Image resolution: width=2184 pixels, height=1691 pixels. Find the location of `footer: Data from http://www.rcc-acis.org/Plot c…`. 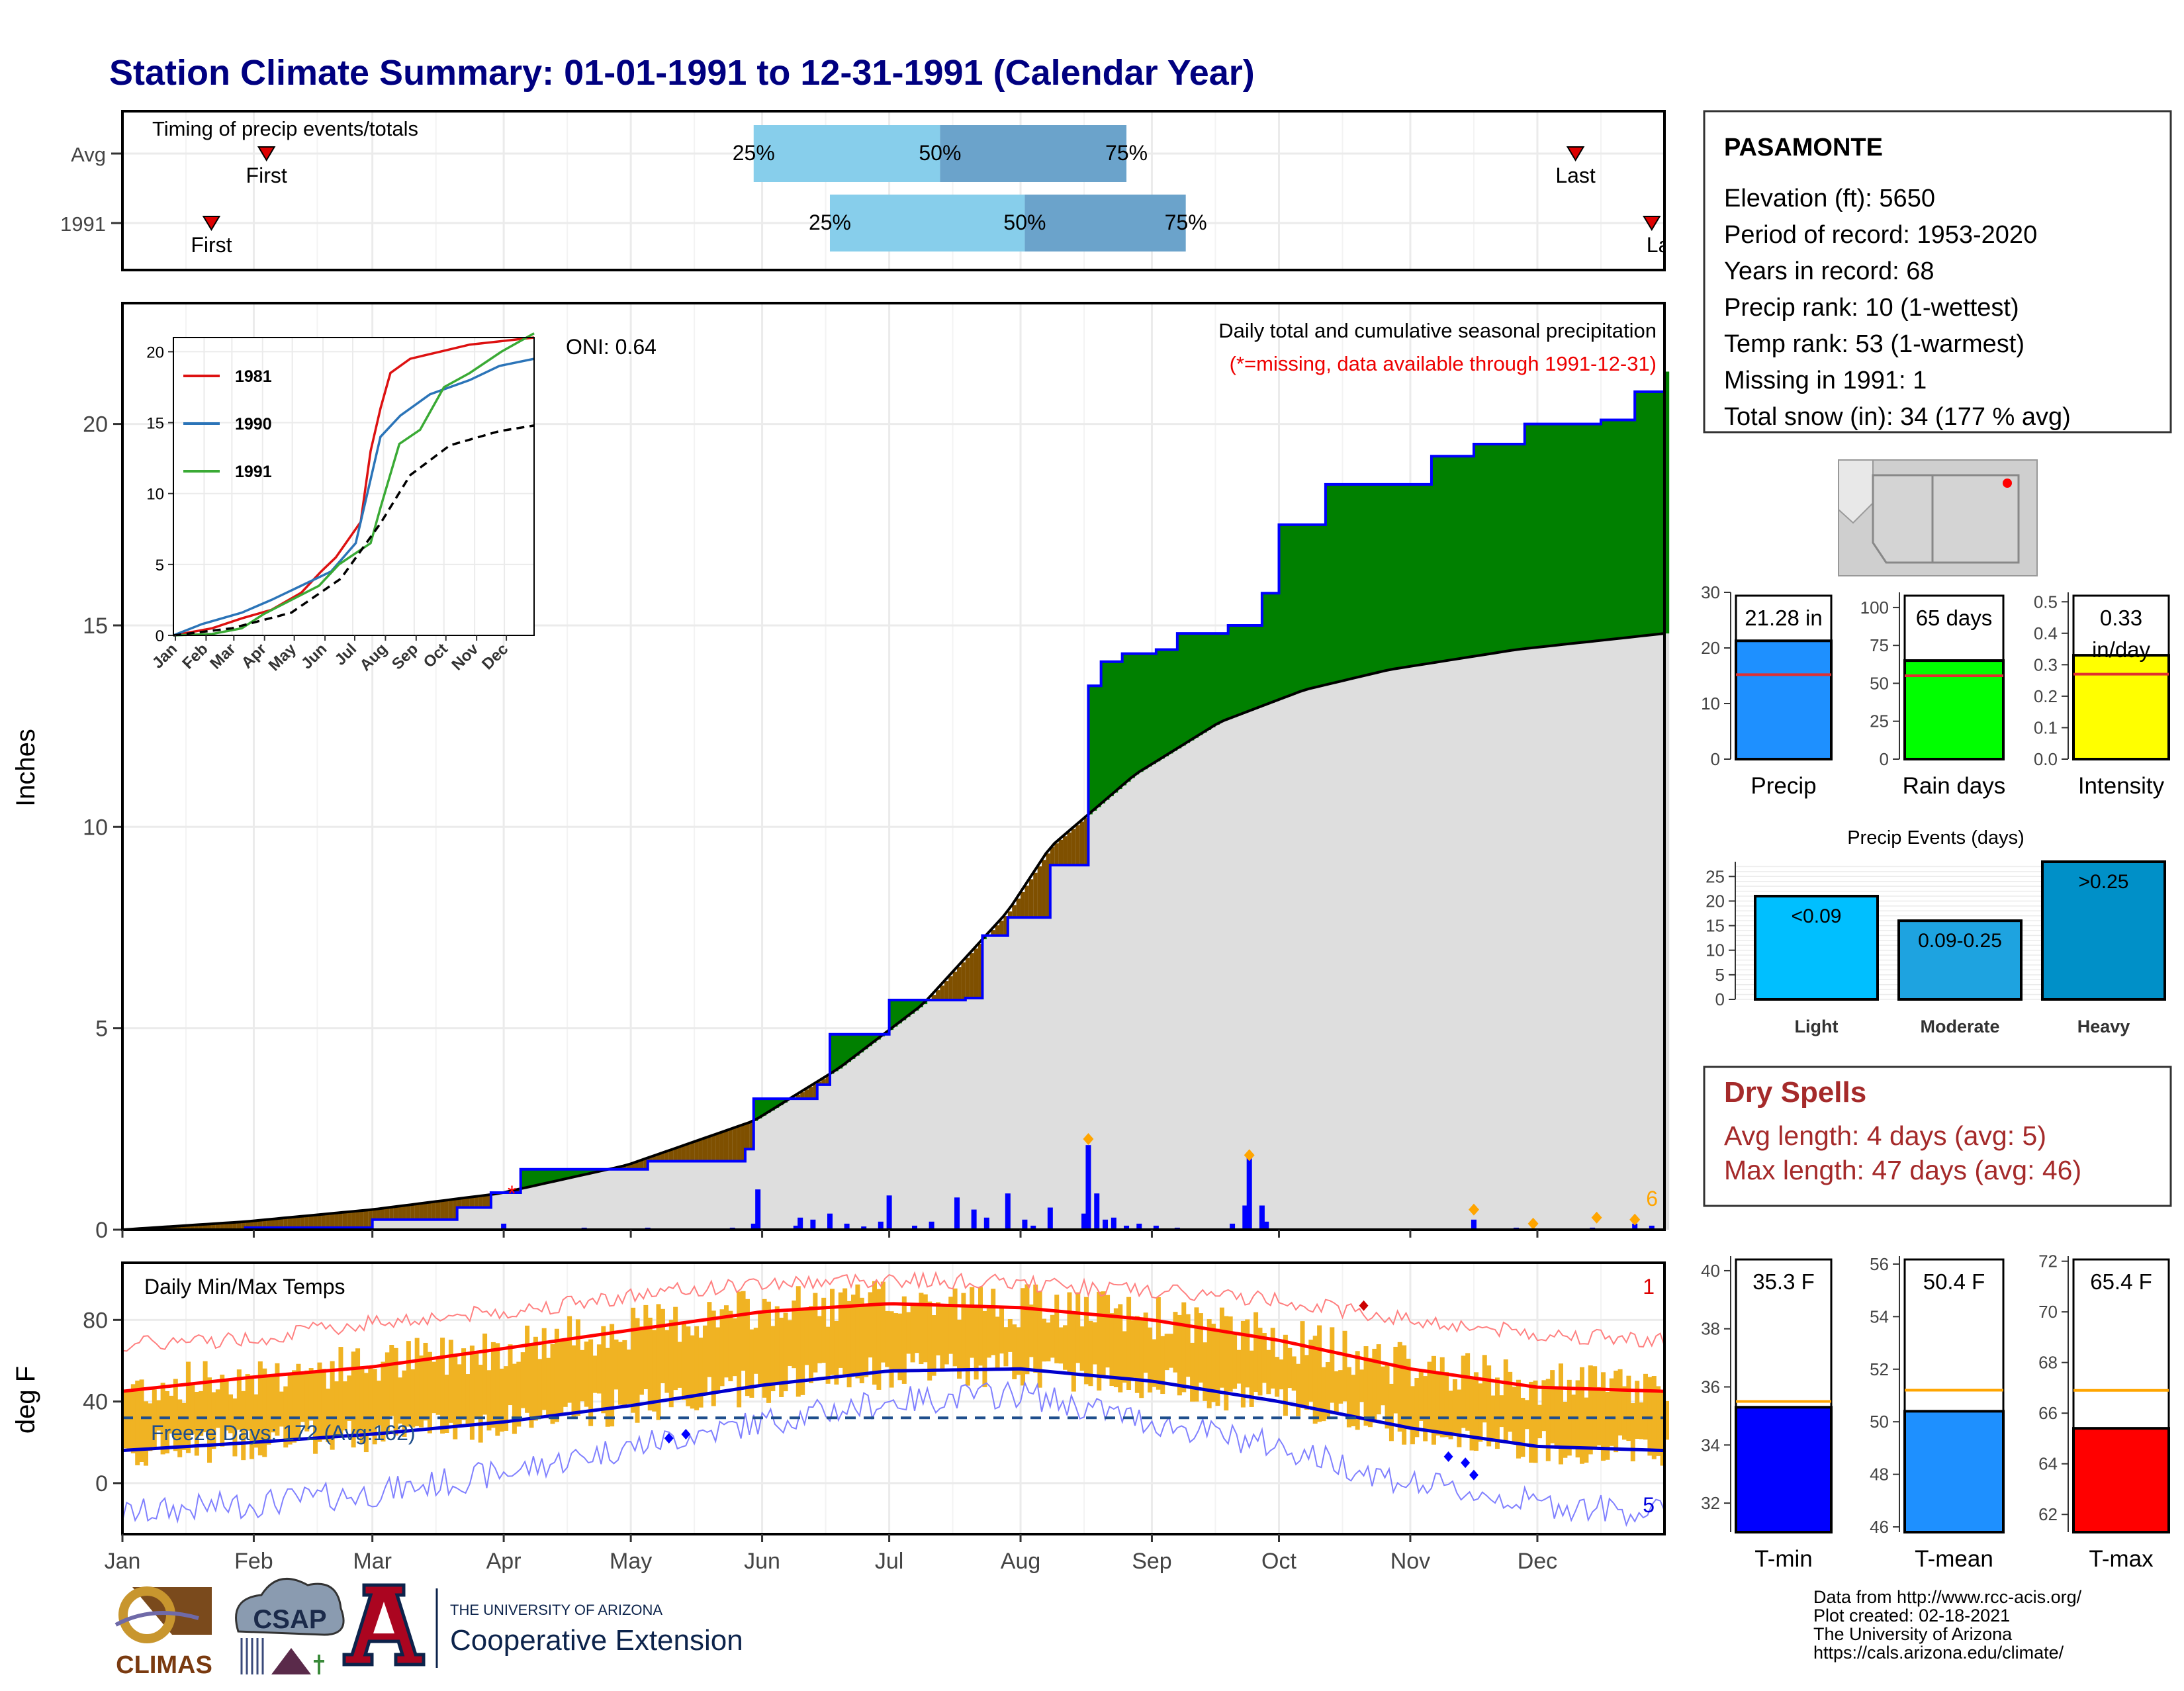

footer: Data from http://www.rcc-acis.org/Plot c… is located at coordinates (1099, 1629).